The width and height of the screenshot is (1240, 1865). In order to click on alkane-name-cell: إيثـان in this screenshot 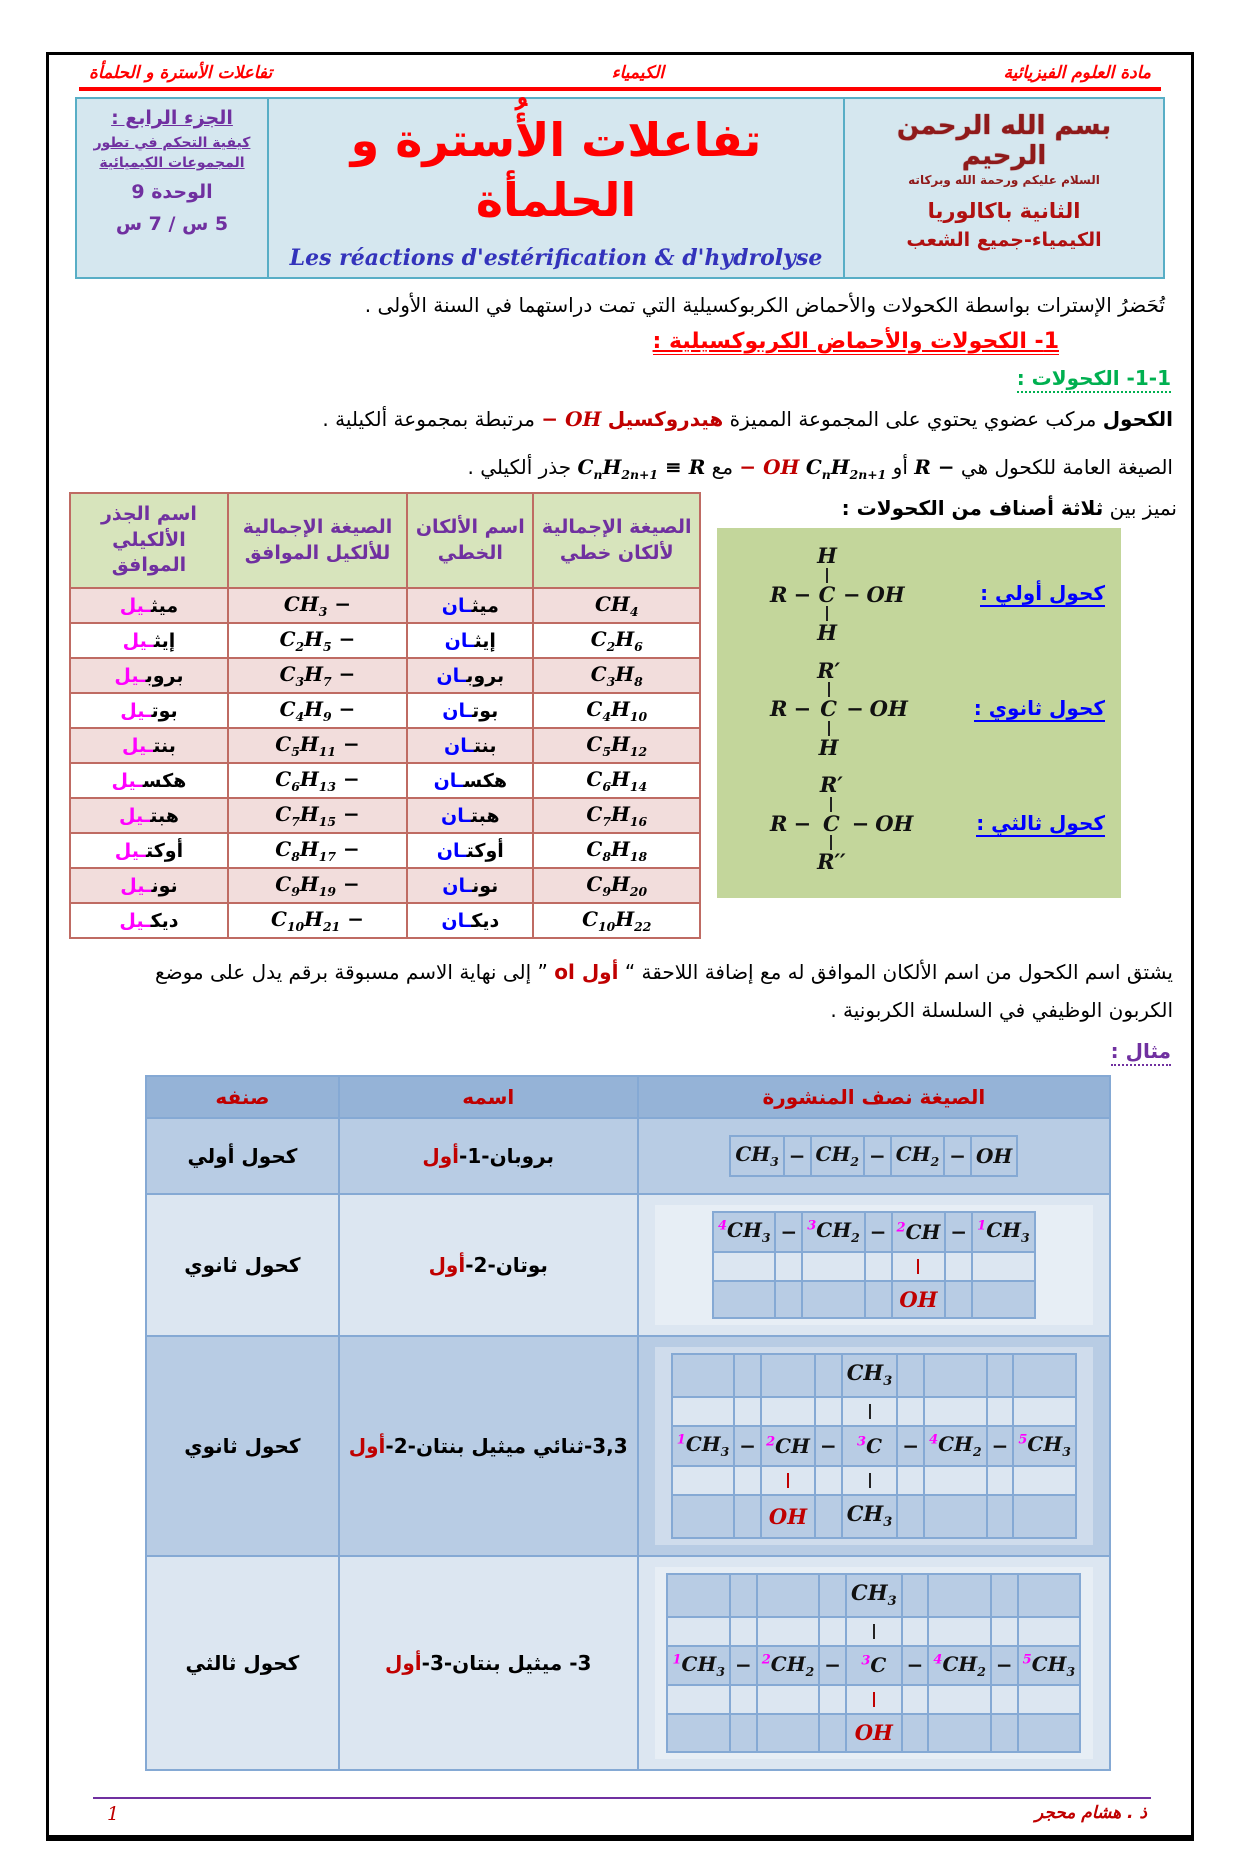, I will do `click(470, 641)`.